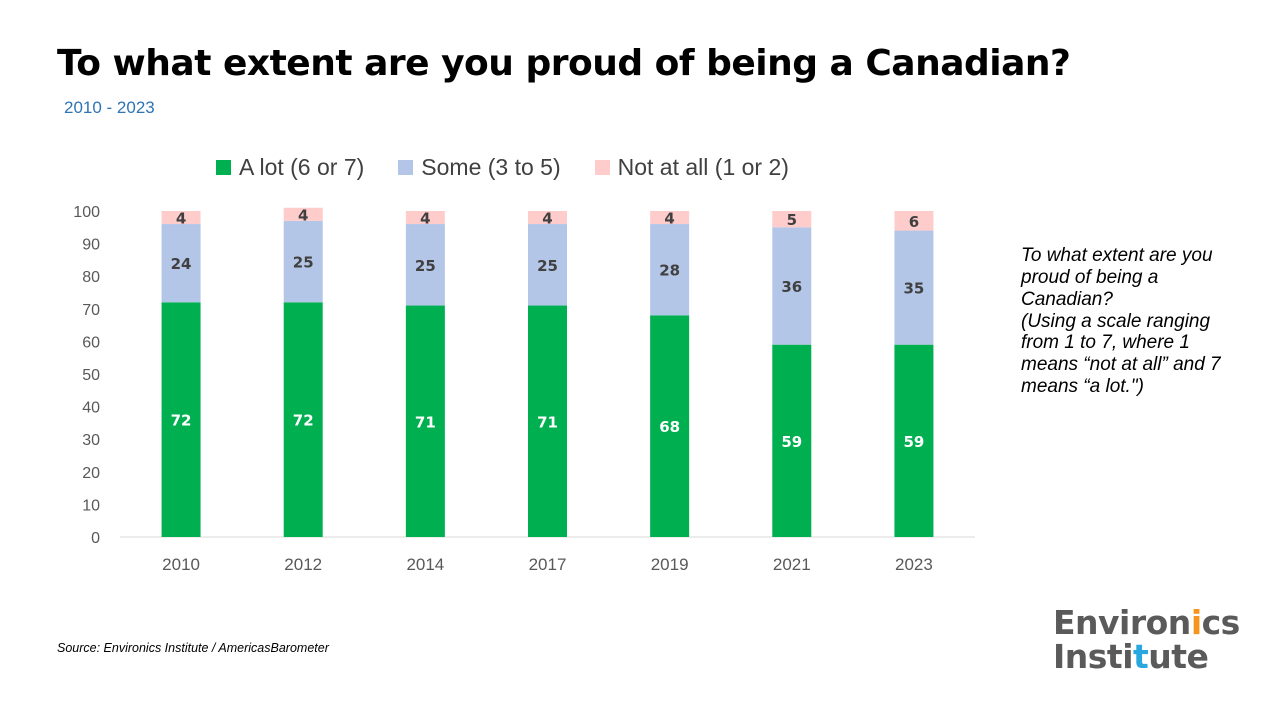 The width and height of the screenshot is (1280, 720). Describe the element at coordinates (91, 277) in the screenshot. I see `y-tick-label: 80` at that location.